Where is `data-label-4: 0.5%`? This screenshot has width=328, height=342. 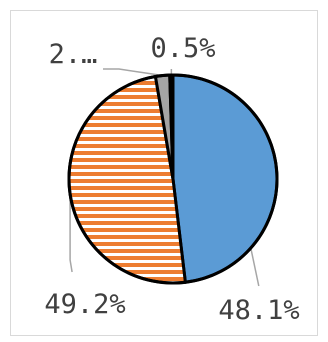 data-label-4: 0.5% is located at coordinates (182, 48).